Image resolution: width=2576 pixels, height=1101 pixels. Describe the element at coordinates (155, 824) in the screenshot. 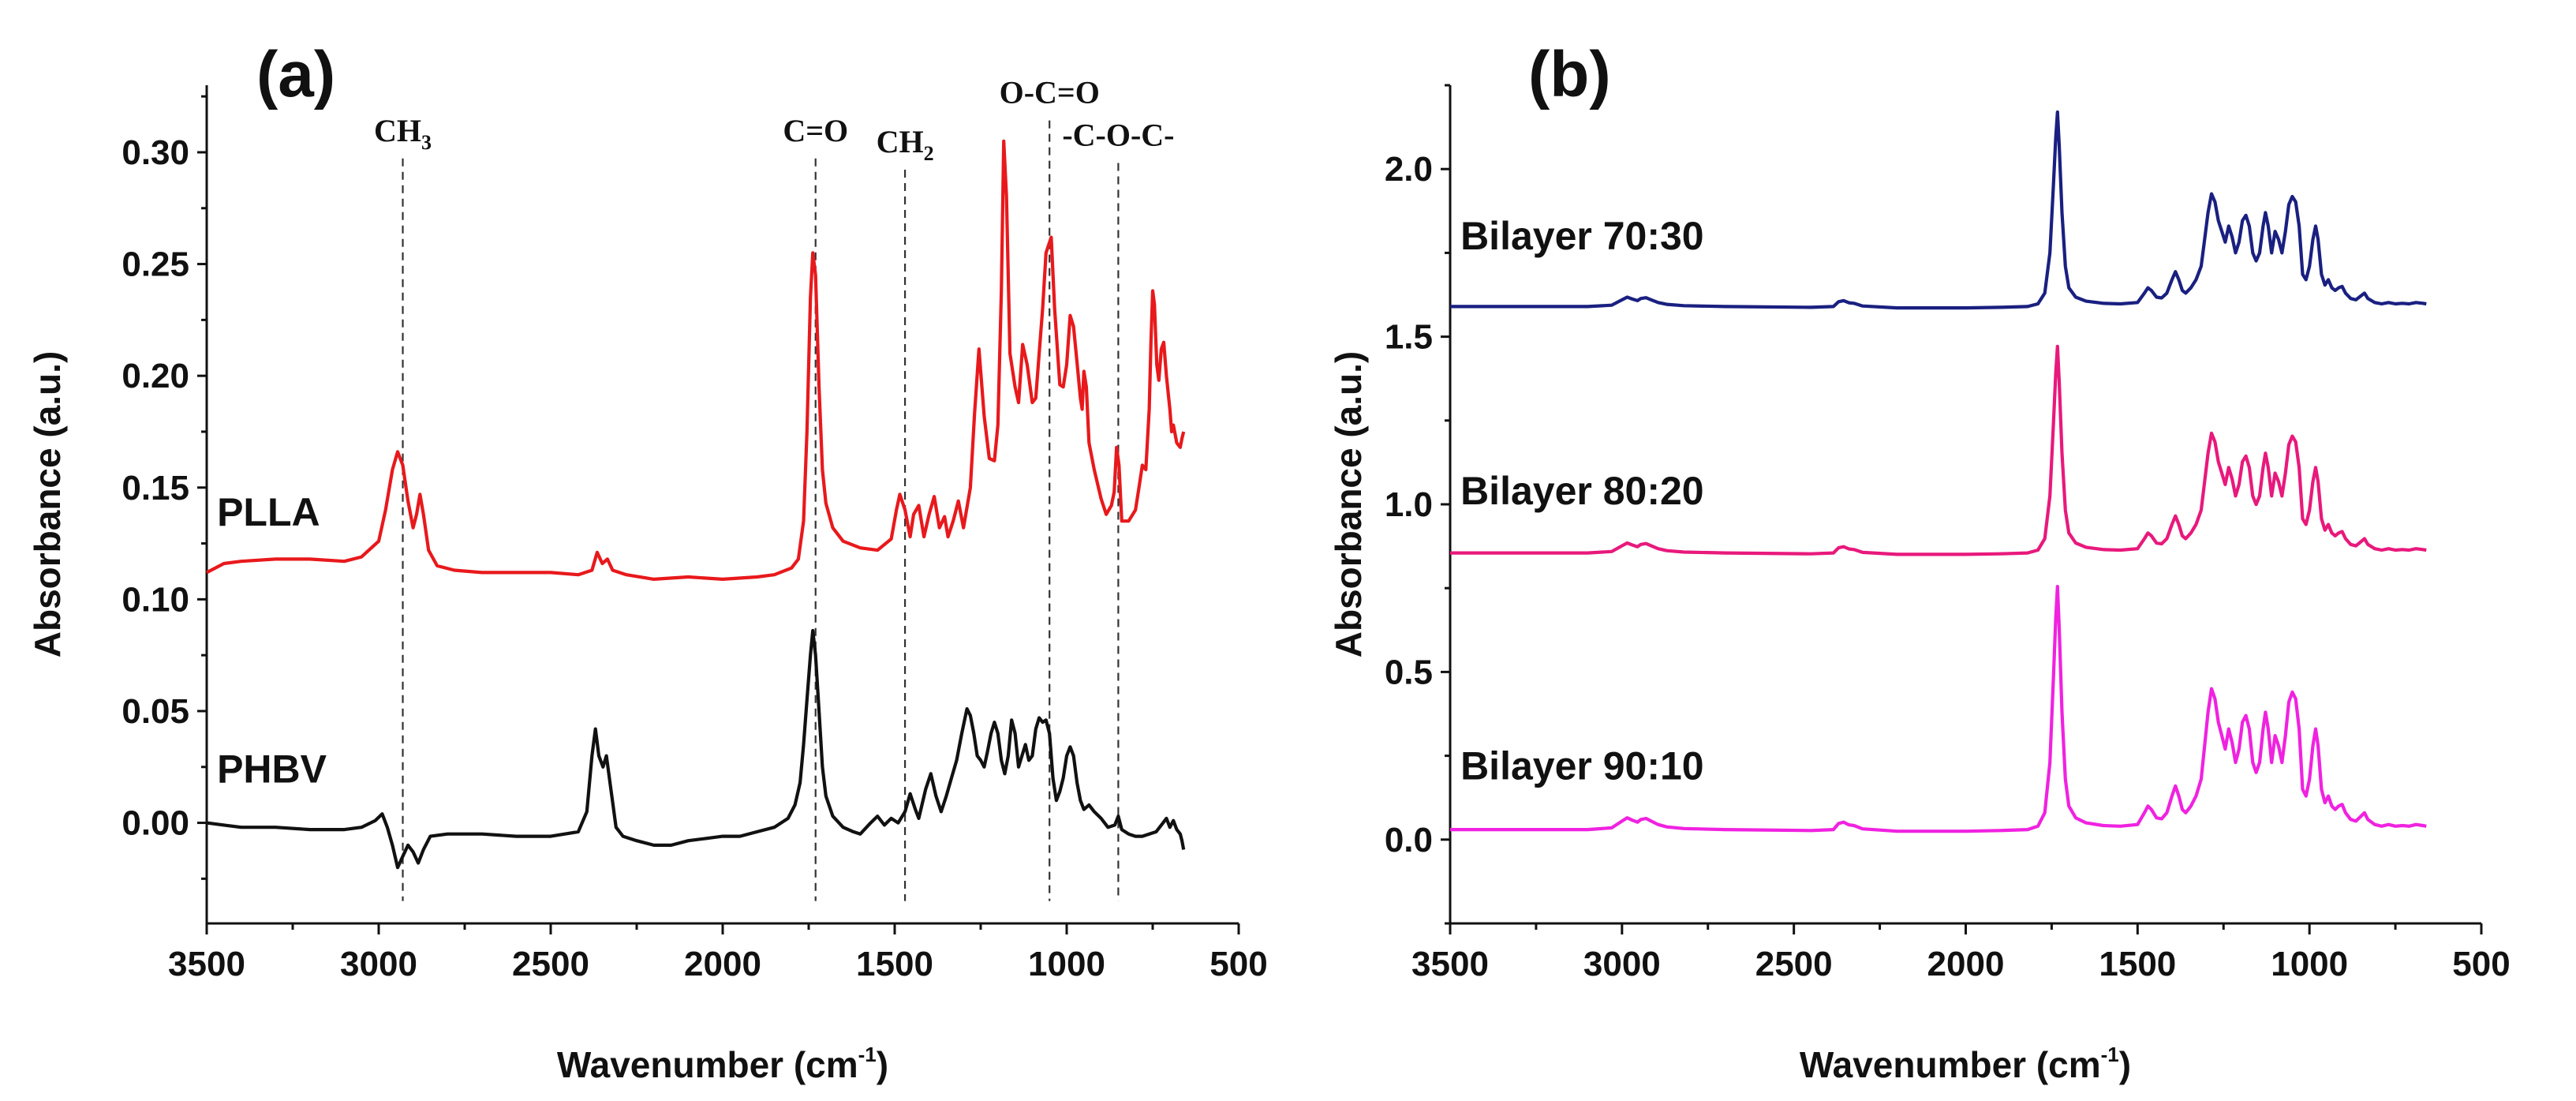

I see `y-tick-label: 0.00` at that location.